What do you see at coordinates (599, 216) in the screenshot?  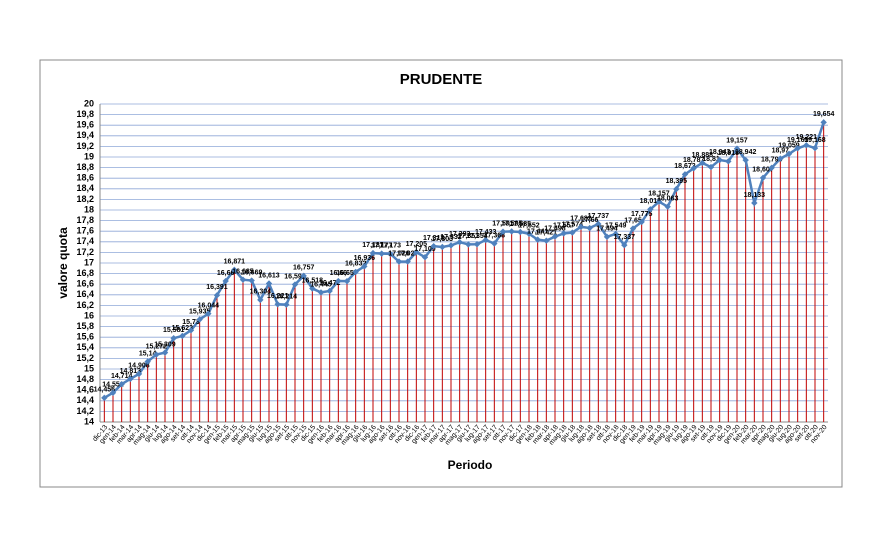 I see `data-label: 17,737` at bounding box center [599, 216].